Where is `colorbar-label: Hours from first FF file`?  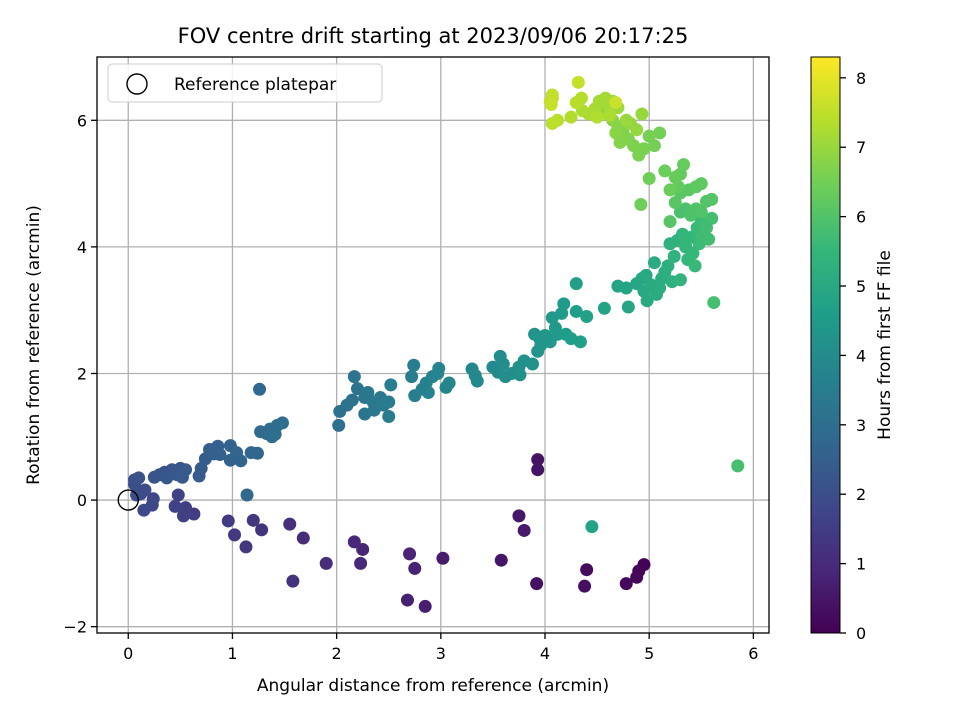 colorbar-label: Hours from first FF file is located at coordinates (885, 345).